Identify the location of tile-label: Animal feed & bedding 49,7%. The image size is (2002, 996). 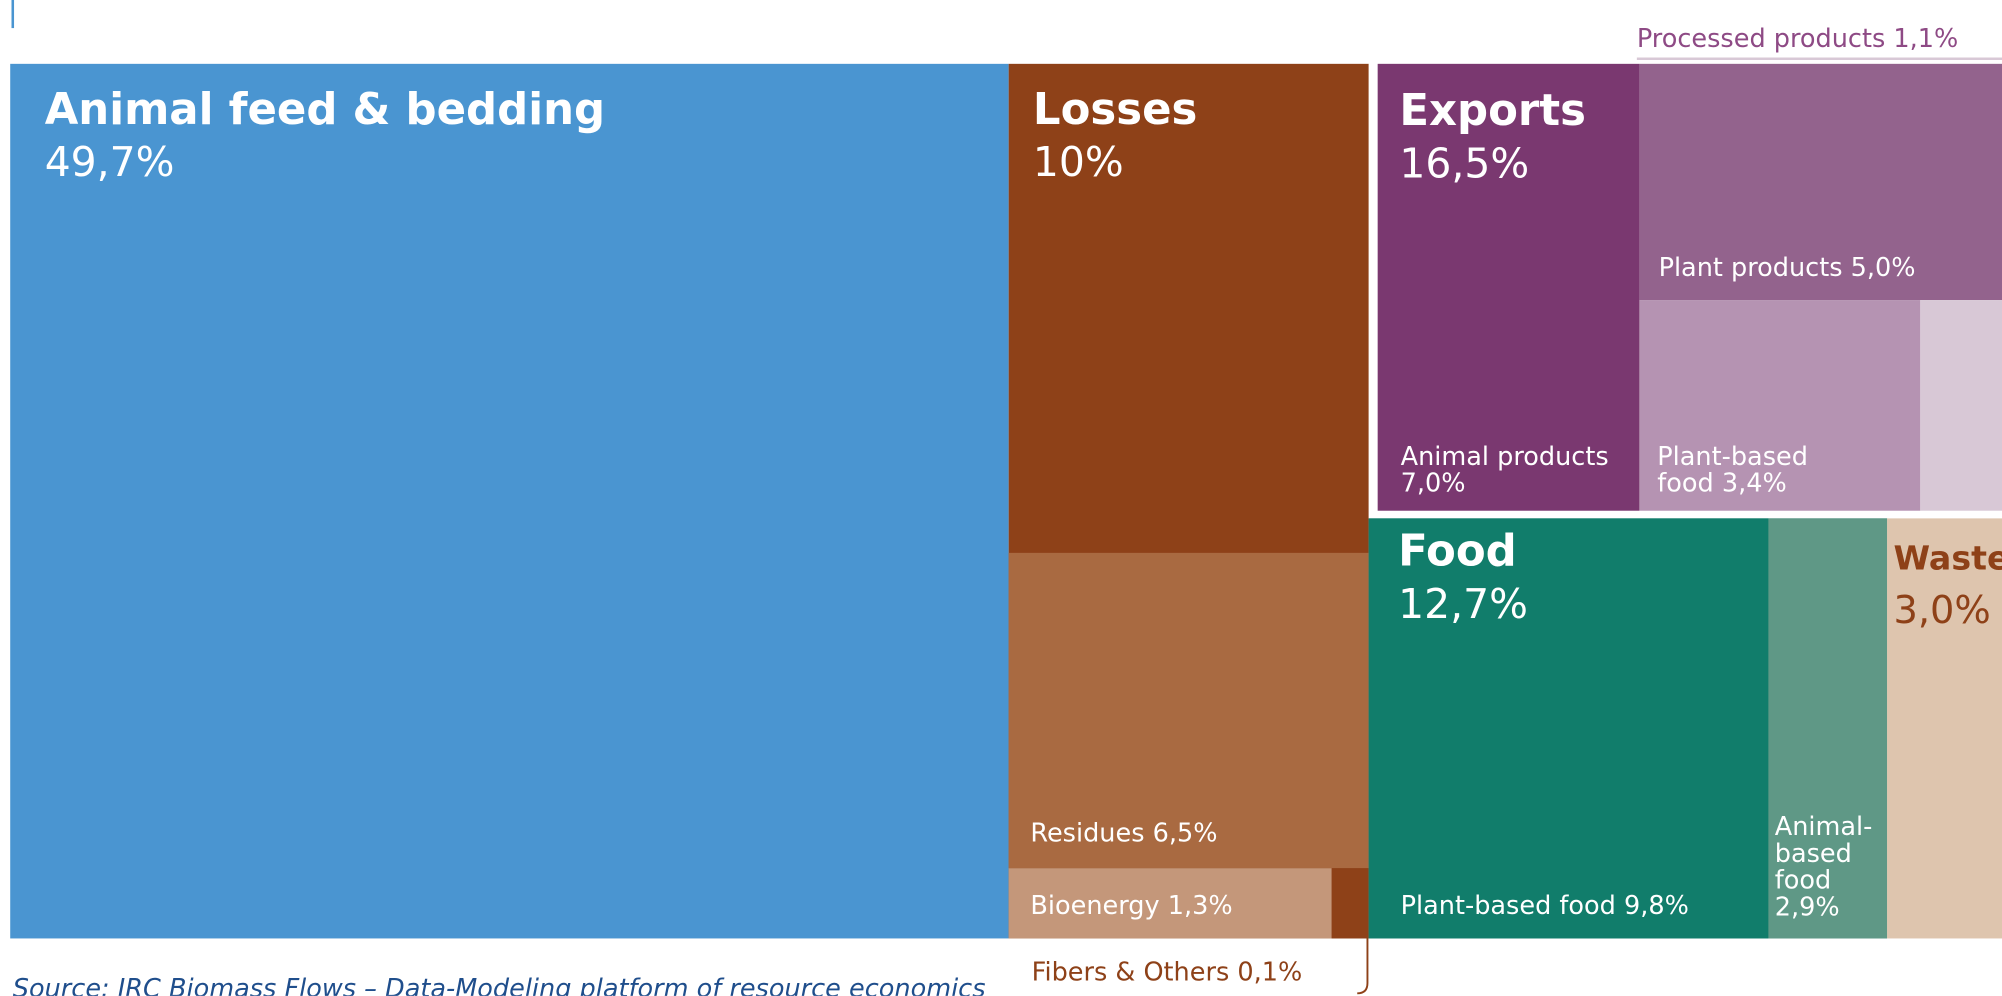
(492, 136).